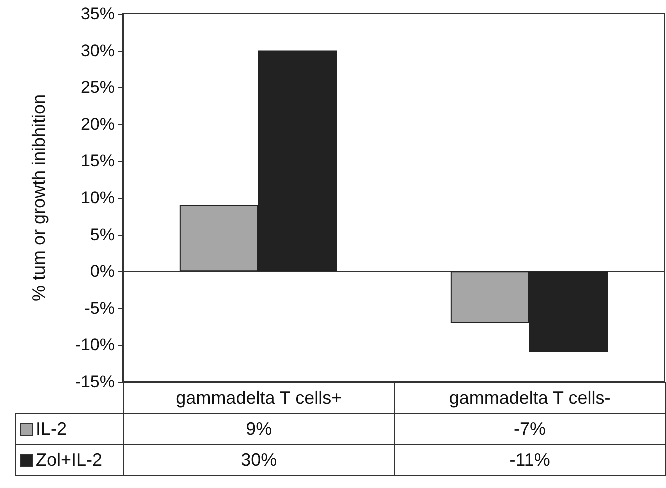 This screenshot has height=488, width=666. Describe the element at coordinates (97, 14) in the screenshot. I see `y-tick-label: 35%` at that location.